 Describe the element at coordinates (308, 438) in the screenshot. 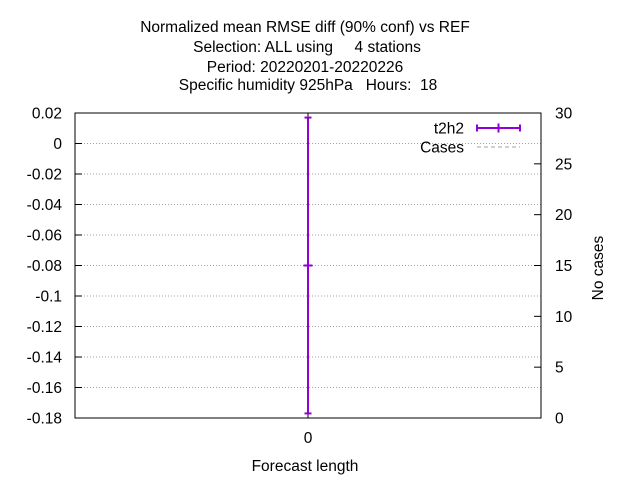

I see `x-tick-label: 0` at that location.